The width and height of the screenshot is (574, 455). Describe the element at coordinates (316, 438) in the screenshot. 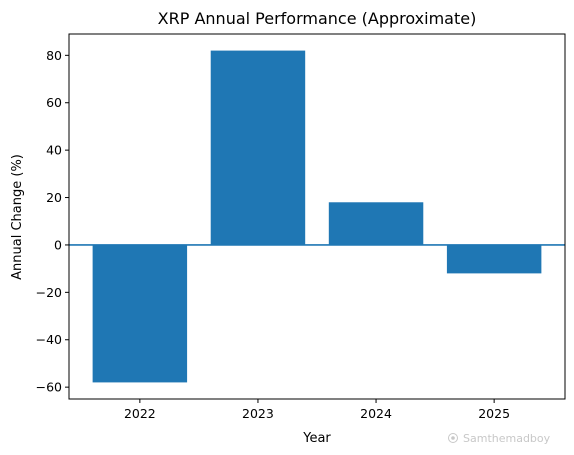

I see `x-axis-label: Year` at that location.